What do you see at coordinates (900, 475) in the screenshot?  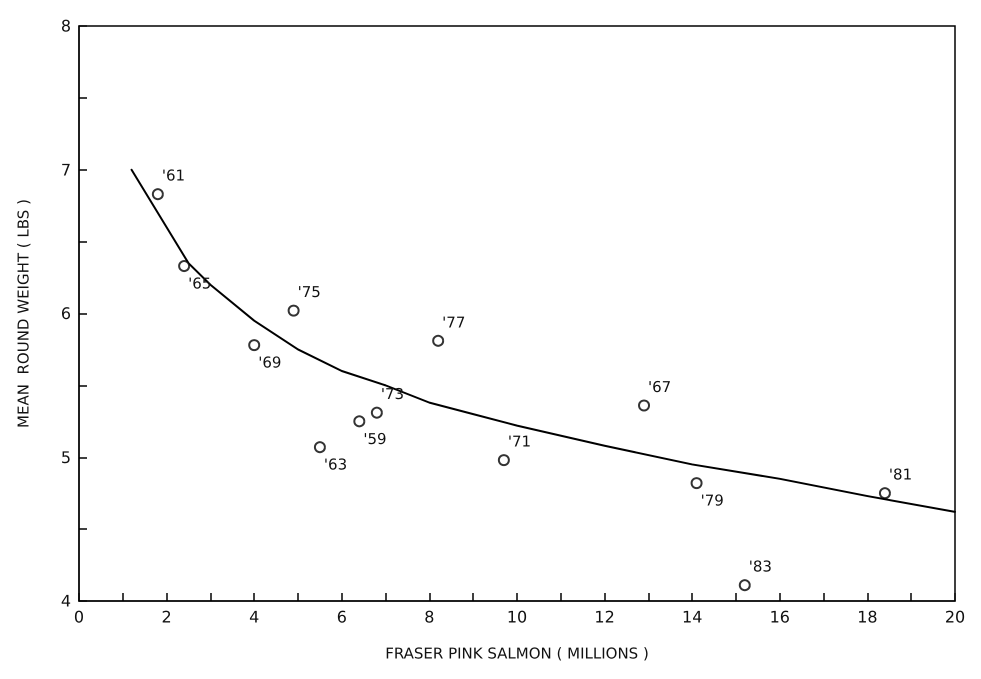 I see `annotation: '81` at bounding box center [900, 475].